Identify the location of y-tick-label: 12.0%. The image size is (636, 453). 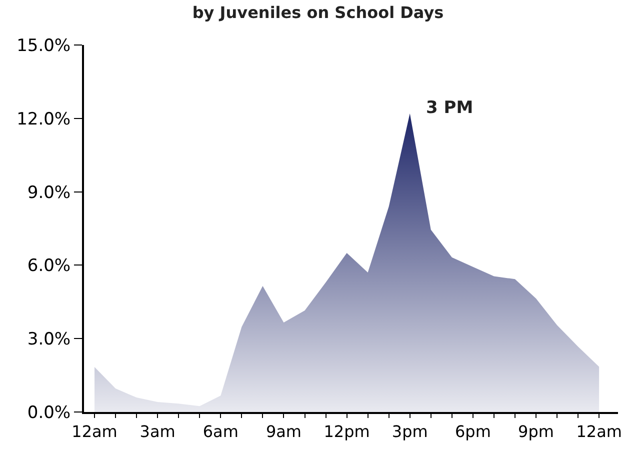
(43, 119).